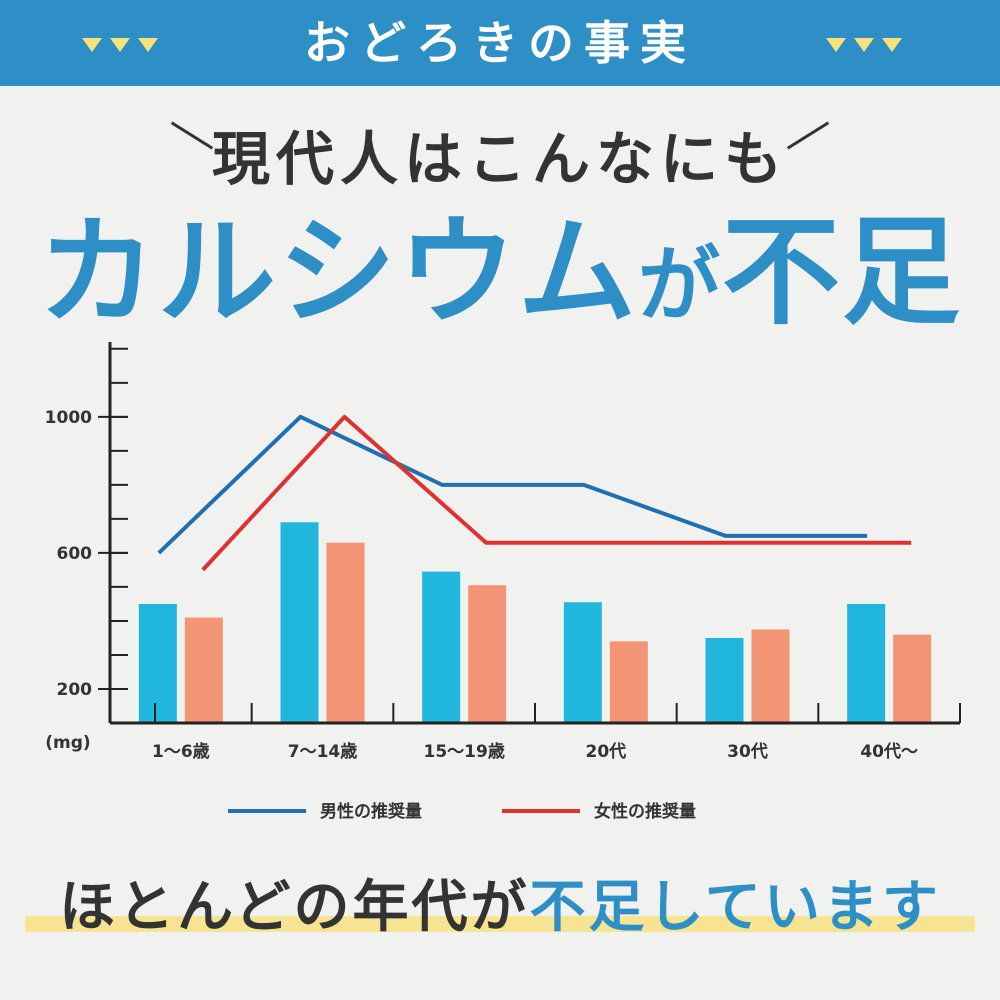 This screenshot has height=1000, width=1000. I want to click on headline-line1: 現代人はこんなにも, so click(499, 159).